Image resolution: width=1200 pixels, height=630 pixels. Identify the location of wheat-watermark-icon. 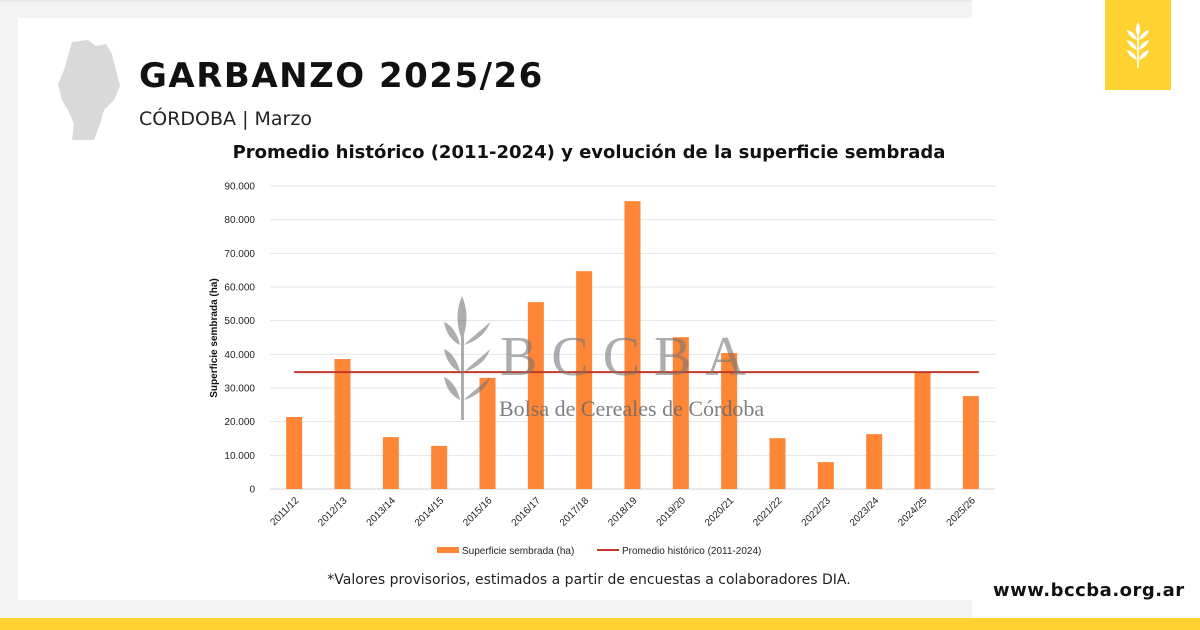
(467, 358).